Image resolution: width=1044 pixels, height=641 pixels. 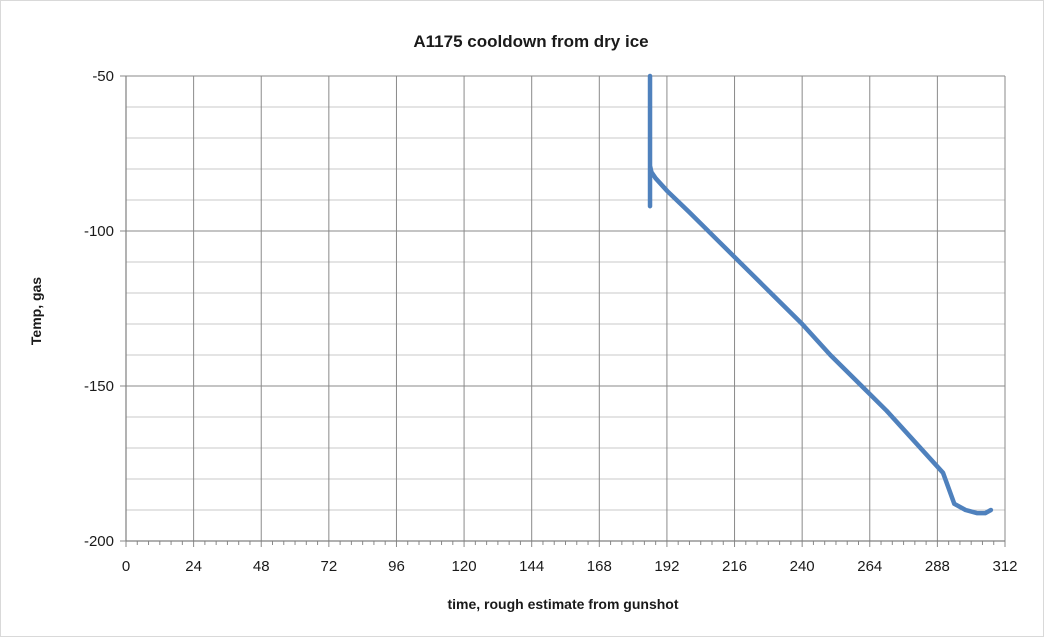 I want to click on y-axis-title: Temp, gas, so click(x=36, y=311).